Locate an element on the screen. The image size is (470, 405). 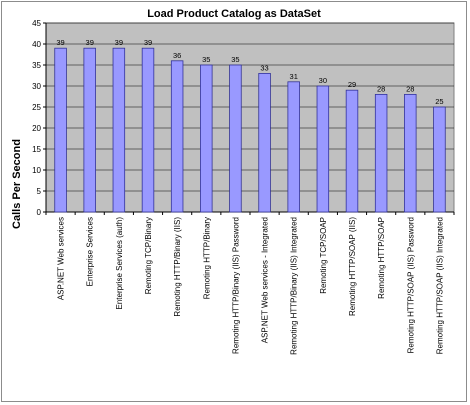
x-category-label: Enterprise Services is located at coordinates (90, 251).